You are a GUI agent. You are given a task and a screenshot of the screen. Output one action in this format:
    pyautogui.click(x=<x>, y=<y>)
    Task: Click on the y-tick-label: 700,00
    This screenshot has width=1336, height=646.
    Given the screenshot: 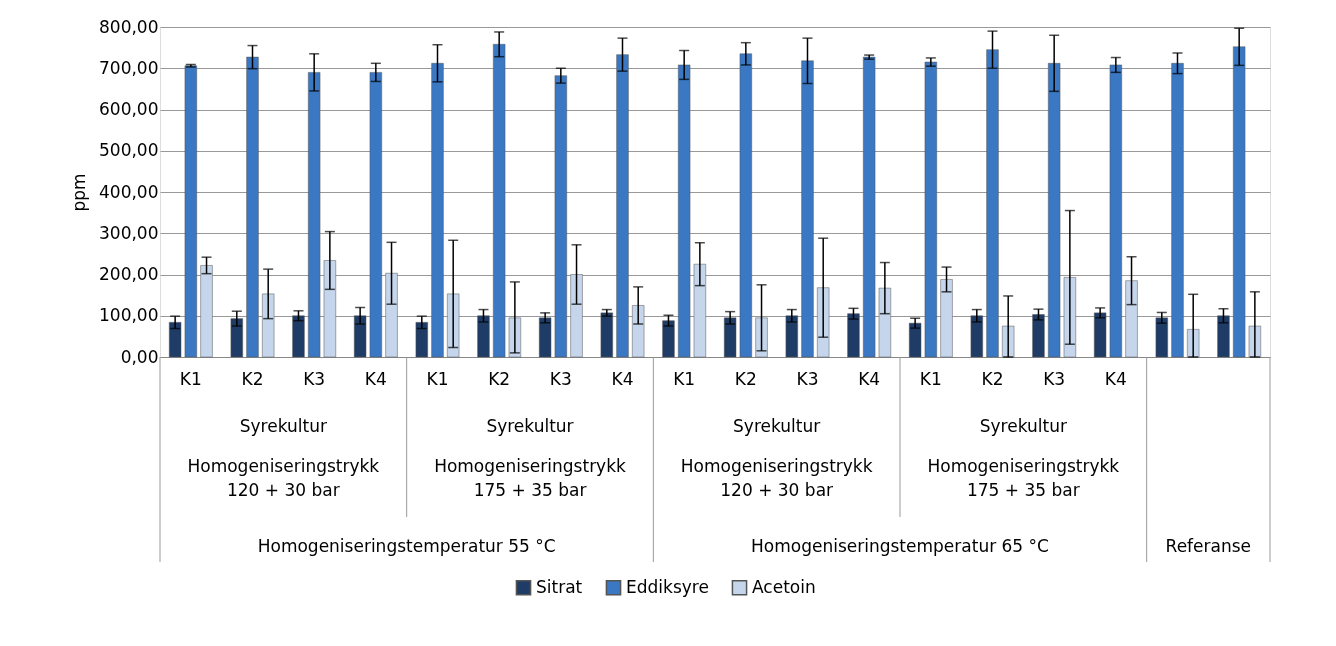 What is the action you would take?
    pyautogui.click(x=129, y=67)
    